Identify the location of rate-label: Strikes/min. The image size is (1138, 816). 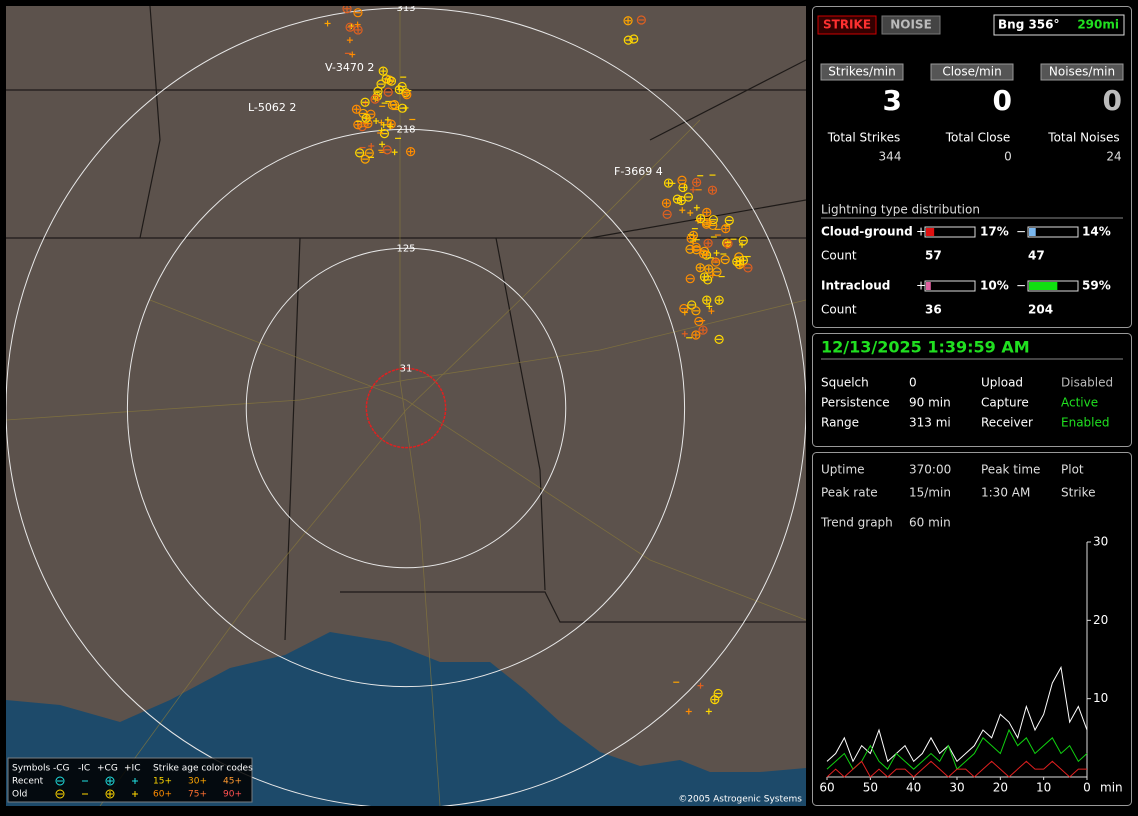
(861, 72).